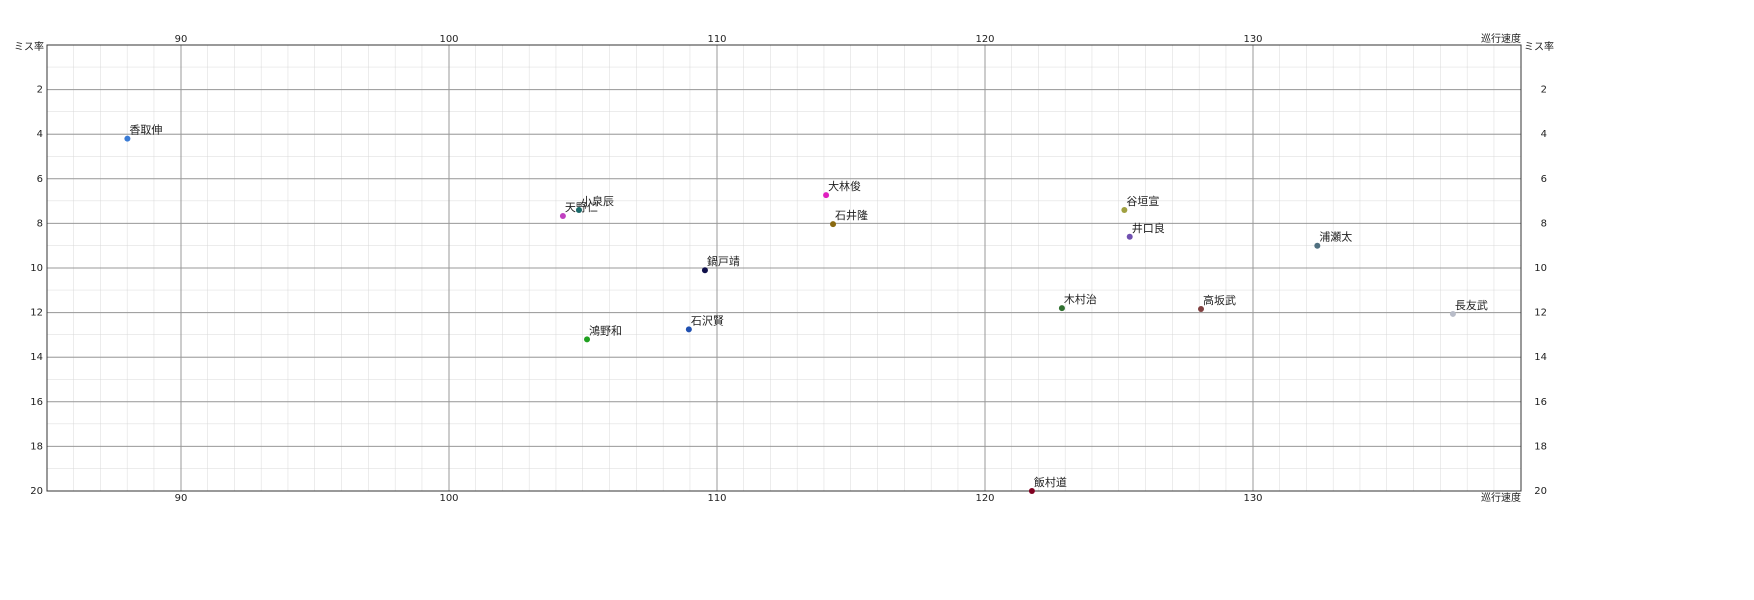 This screenshot has height=600, width=1754. I want to click on point-label: 香取伸, so click(145, 130).